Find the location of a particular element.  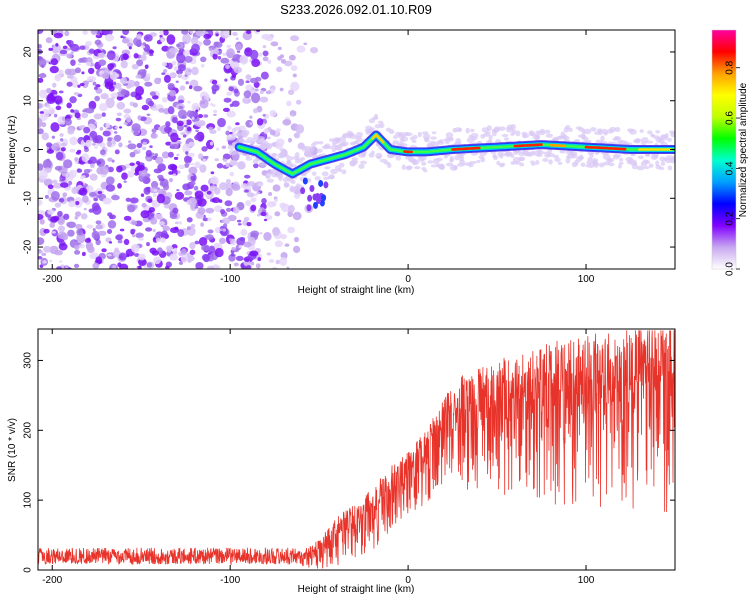

x-tick-label: -200 is located at coordinates (52, 279).